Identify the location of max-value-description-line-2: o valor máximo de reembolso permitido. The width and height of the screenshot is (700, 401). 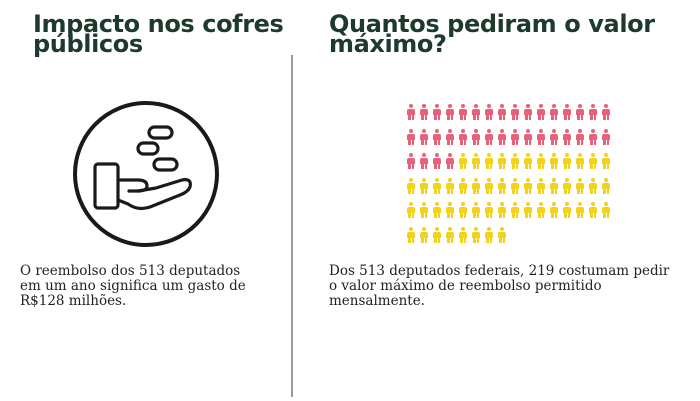
(465, 286).